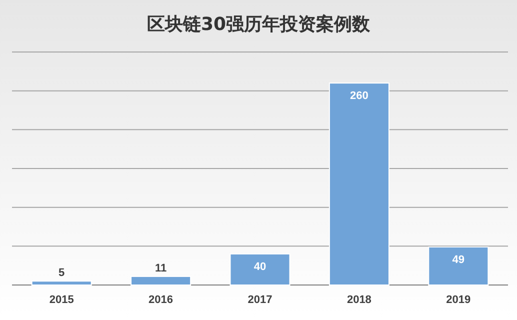  What do you see at coordinates (260, 266) in the screenshot?
I see `data-label: 40` at bounding box center [260, 266].